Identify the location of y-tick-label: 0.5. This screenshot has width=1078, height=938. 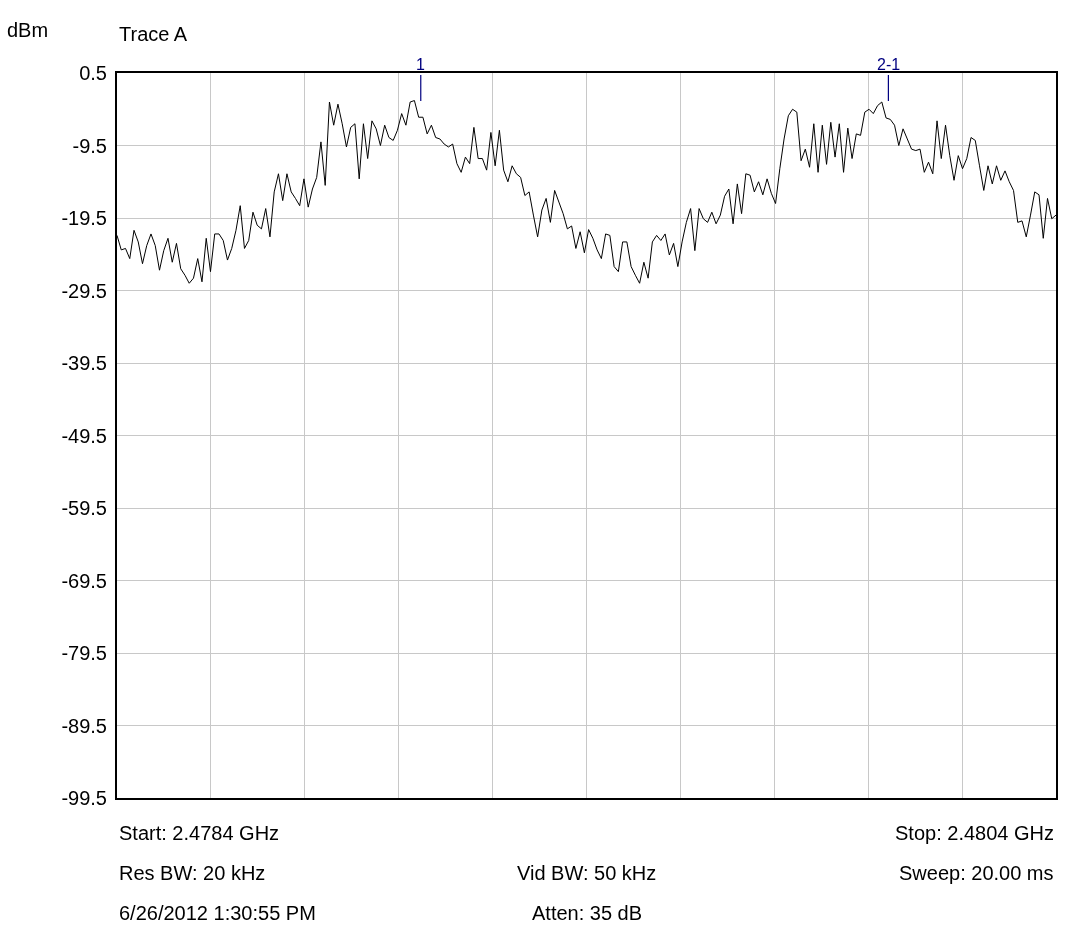
(93, 73).